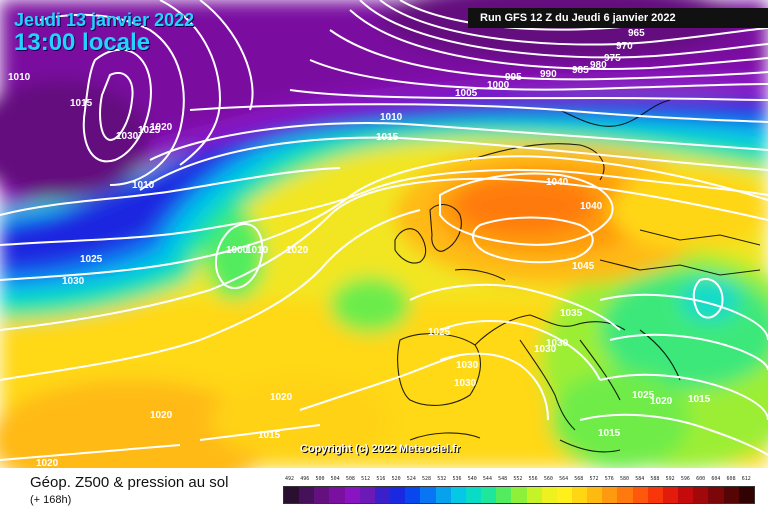 This screenshot has width=768, height=512. I want to click on legend-value: 604, so click(716, 479).